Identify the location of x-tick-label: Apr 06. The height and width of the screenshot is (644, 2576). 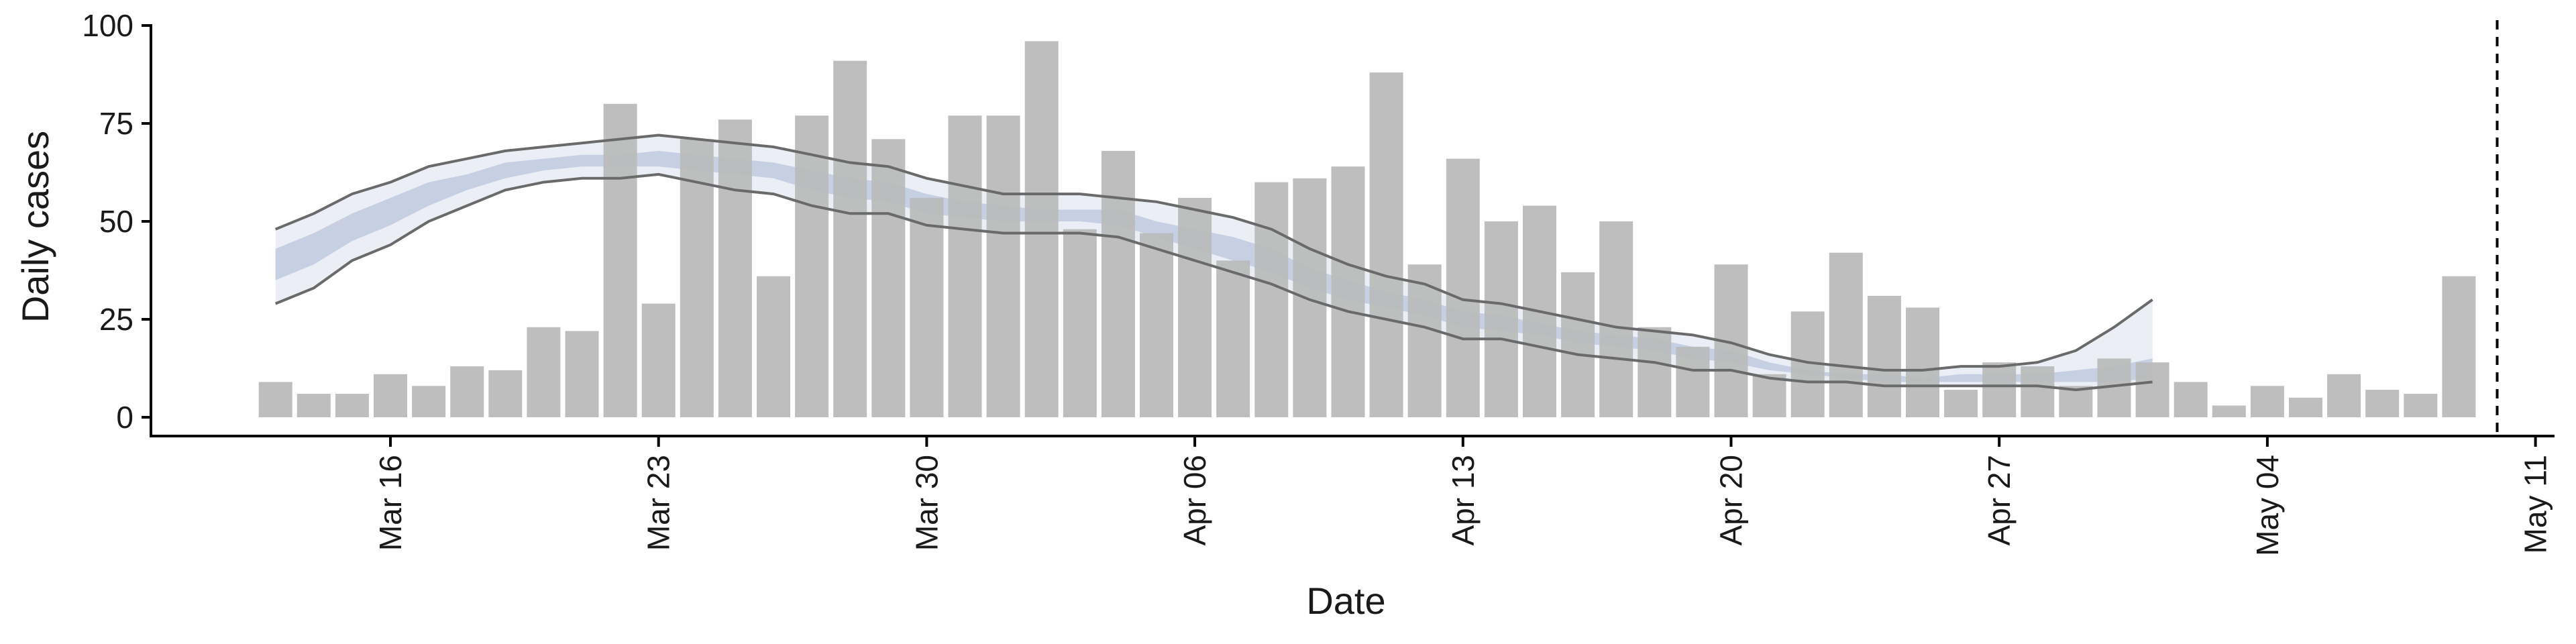
(1194, 500).